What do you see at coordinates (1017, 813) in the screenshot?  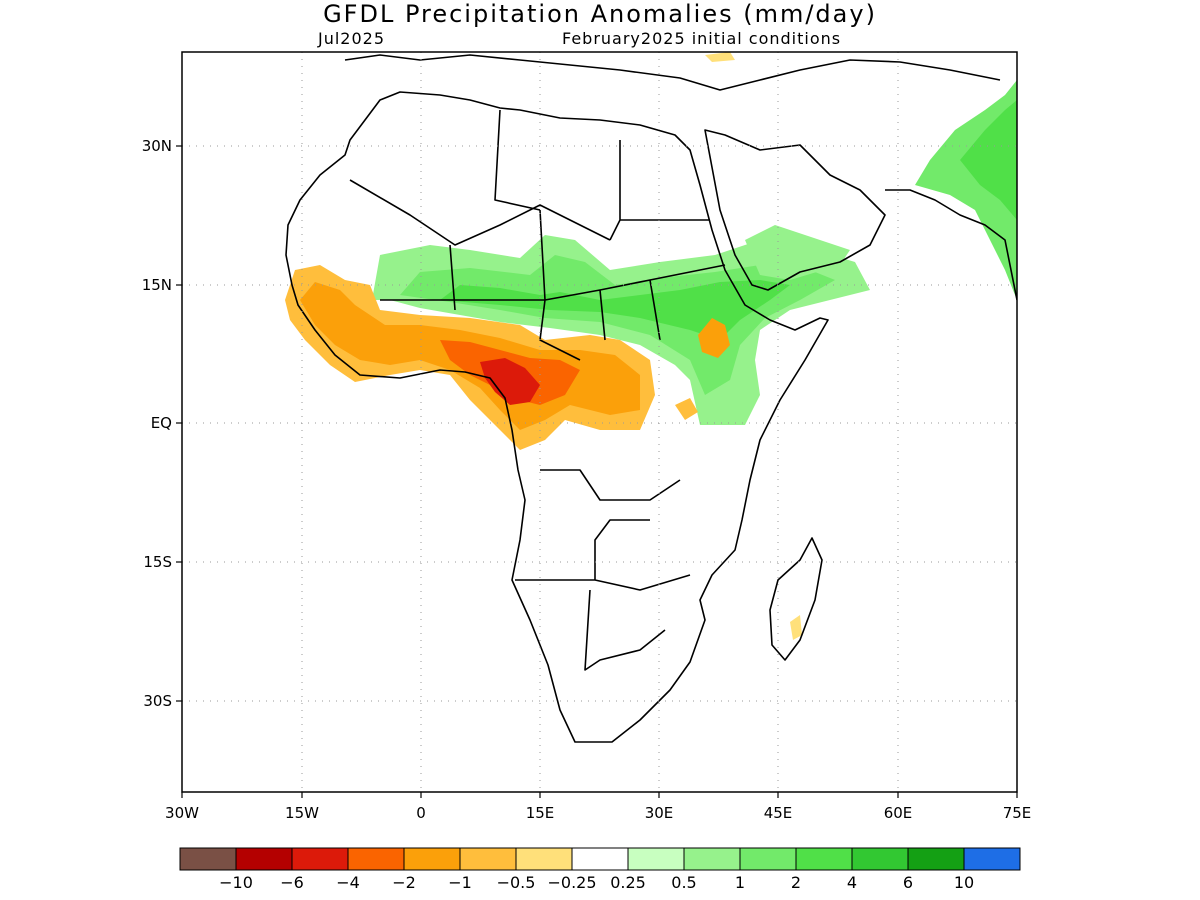 I see `lon-label-75e: 75E` at bounding box center [1017, 813].